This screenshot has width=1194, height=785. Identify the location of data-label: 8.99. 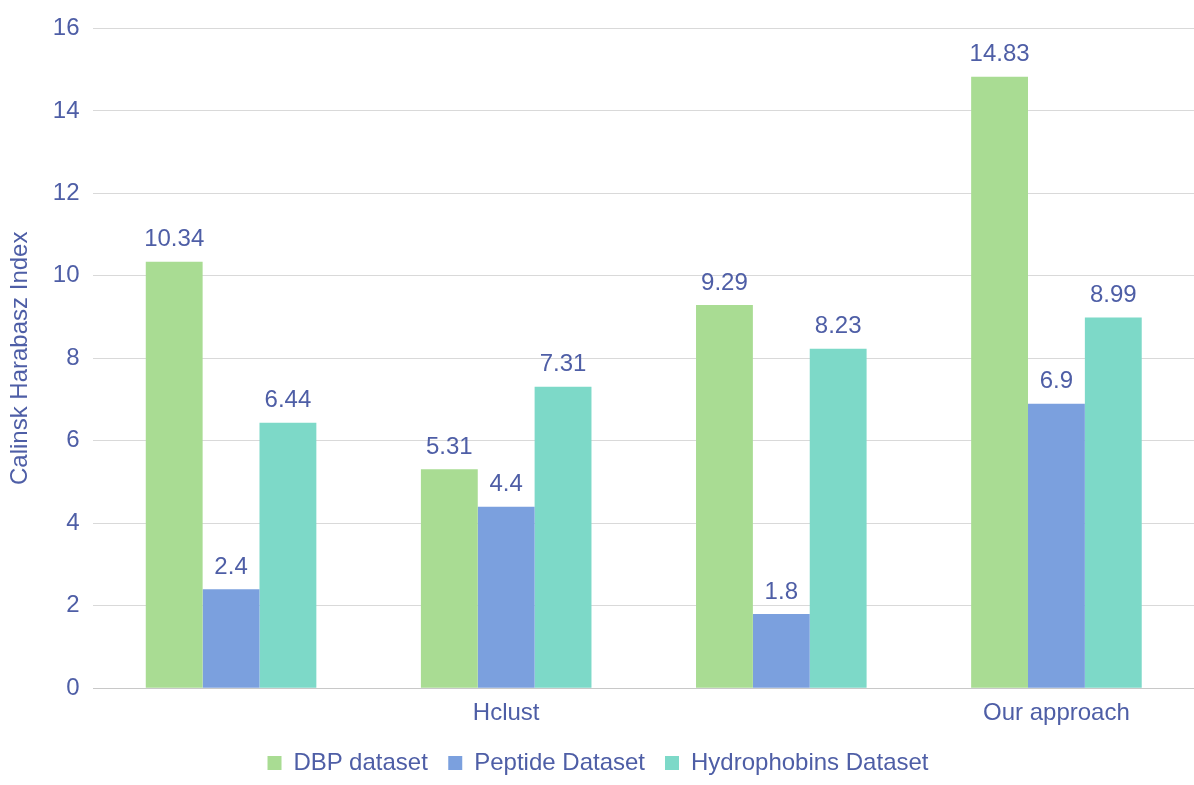
(1113, 294).